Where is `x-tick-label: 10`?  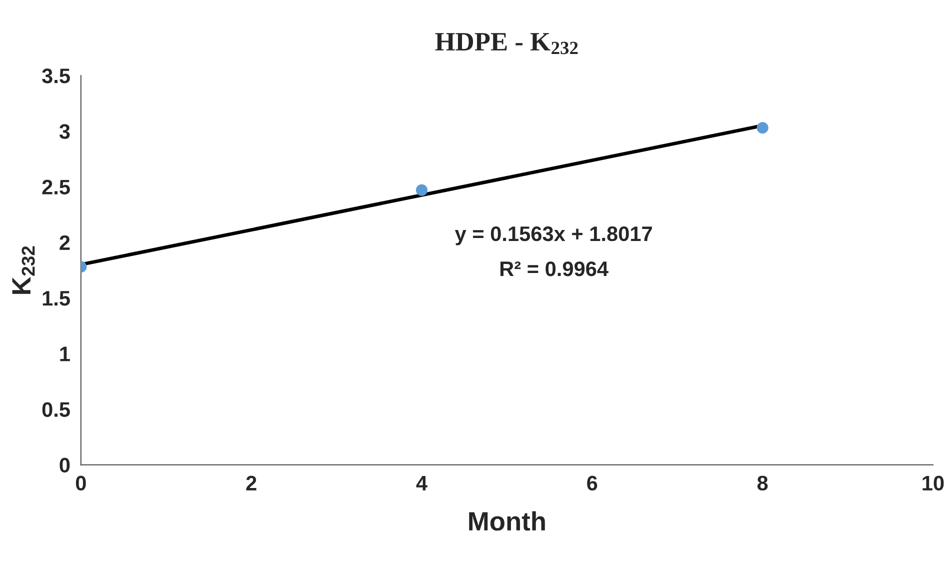
x-tick-label: 10 is located at coordinates (933, 483).